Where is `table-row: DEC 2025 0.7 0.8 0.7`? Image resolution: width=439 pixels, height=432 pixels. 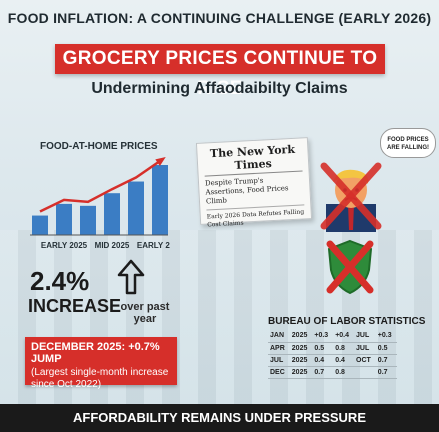 table-row: DEC 2025 0.7 0.8 0.7 is located at coordinates (332, 372).